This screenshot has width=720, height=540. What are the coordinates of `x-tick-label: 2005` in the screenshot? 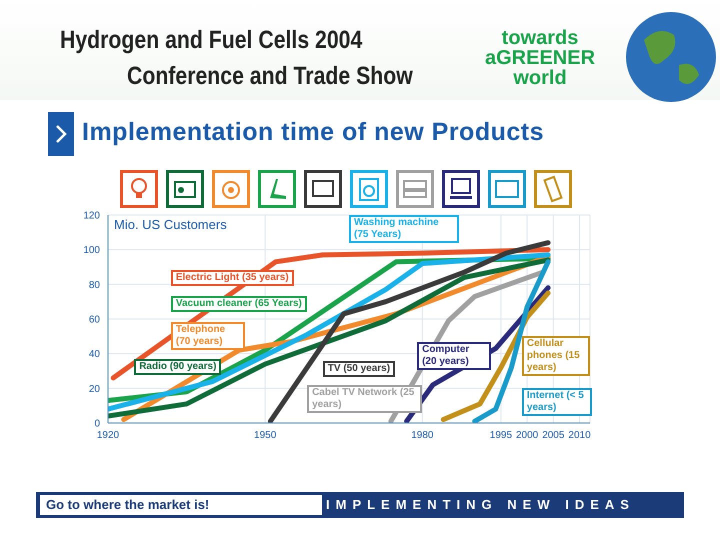 It's located at (553, 436).